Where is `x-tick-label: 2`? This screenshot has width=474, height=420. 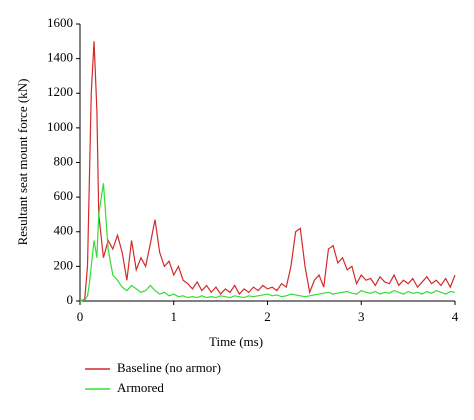 x-tick-label: 2 is located at coordinates (267, 316).